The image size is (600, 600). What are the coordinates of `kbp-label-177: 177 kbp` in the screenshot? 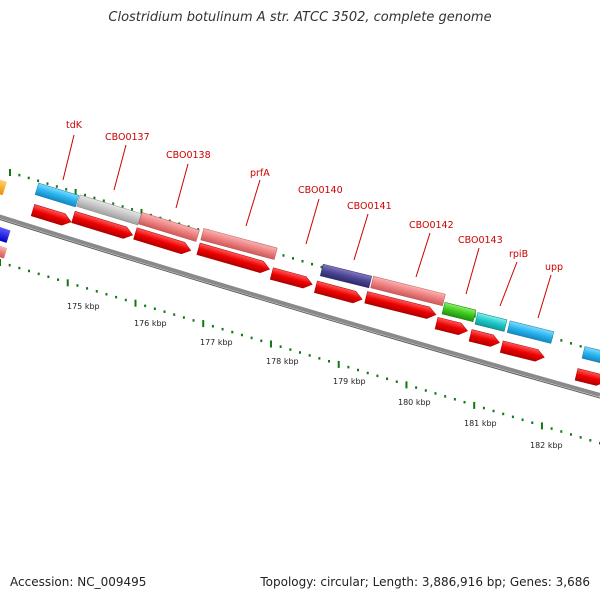 It's located at (216, 342).